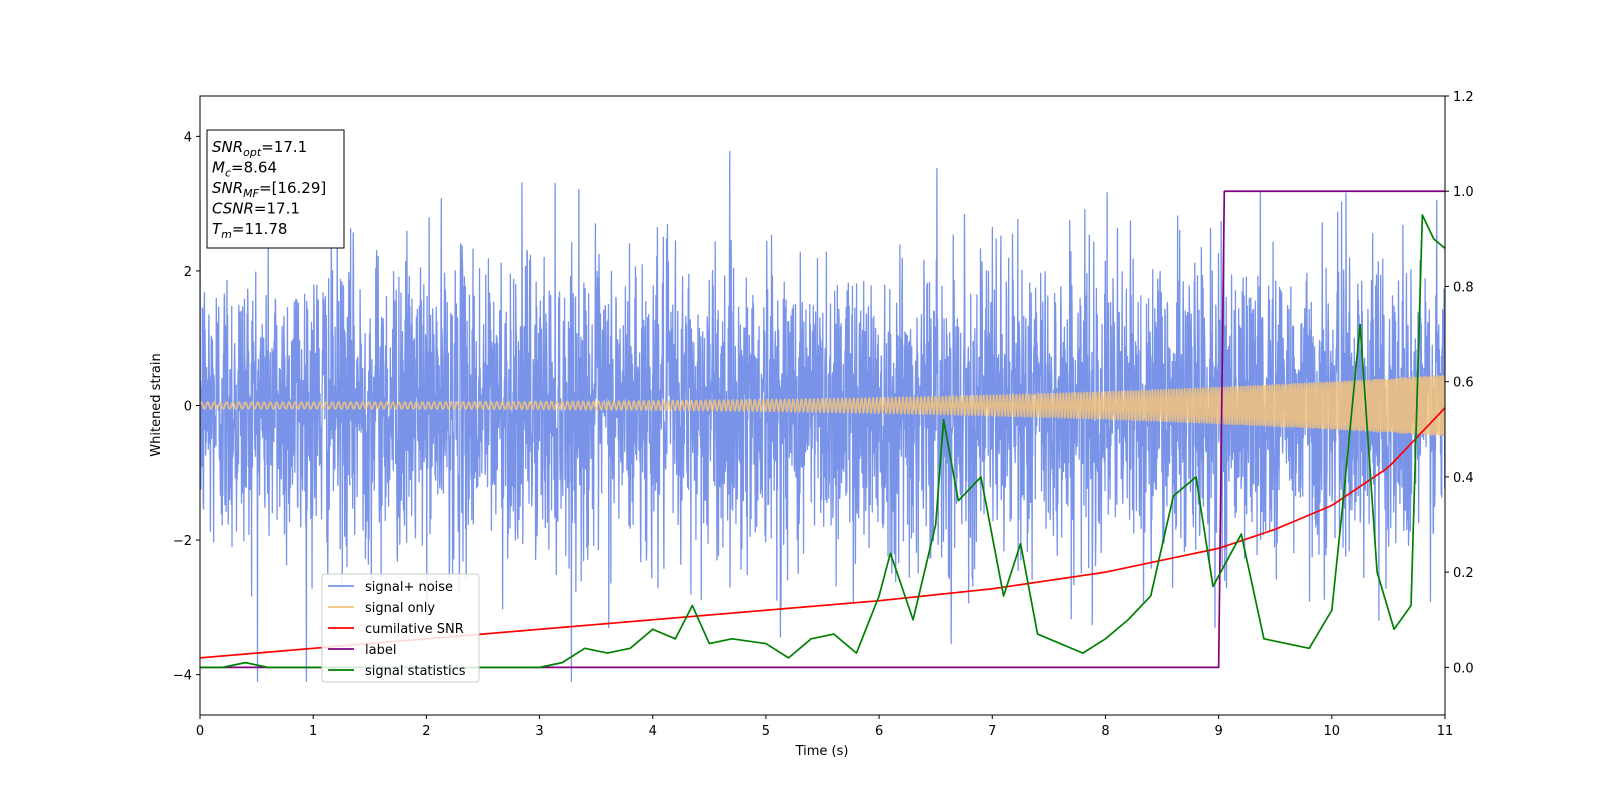  I want to click on x-tick-label: 11, so click(1445, 731).